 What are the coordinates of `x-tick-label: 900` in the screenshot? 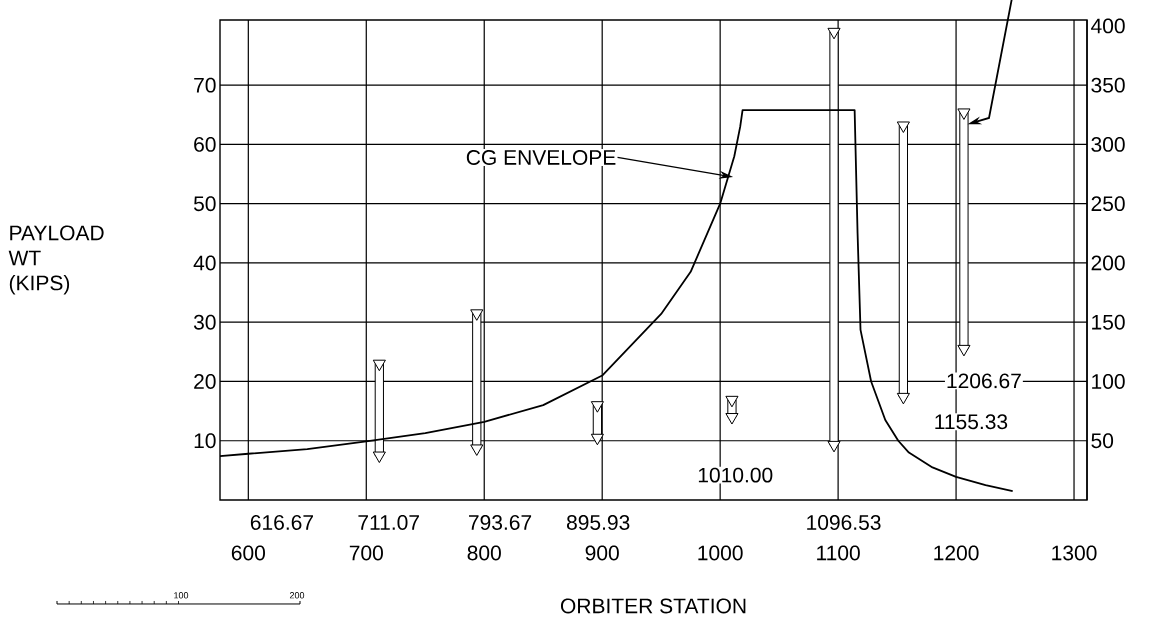 It's located at (602, 553).